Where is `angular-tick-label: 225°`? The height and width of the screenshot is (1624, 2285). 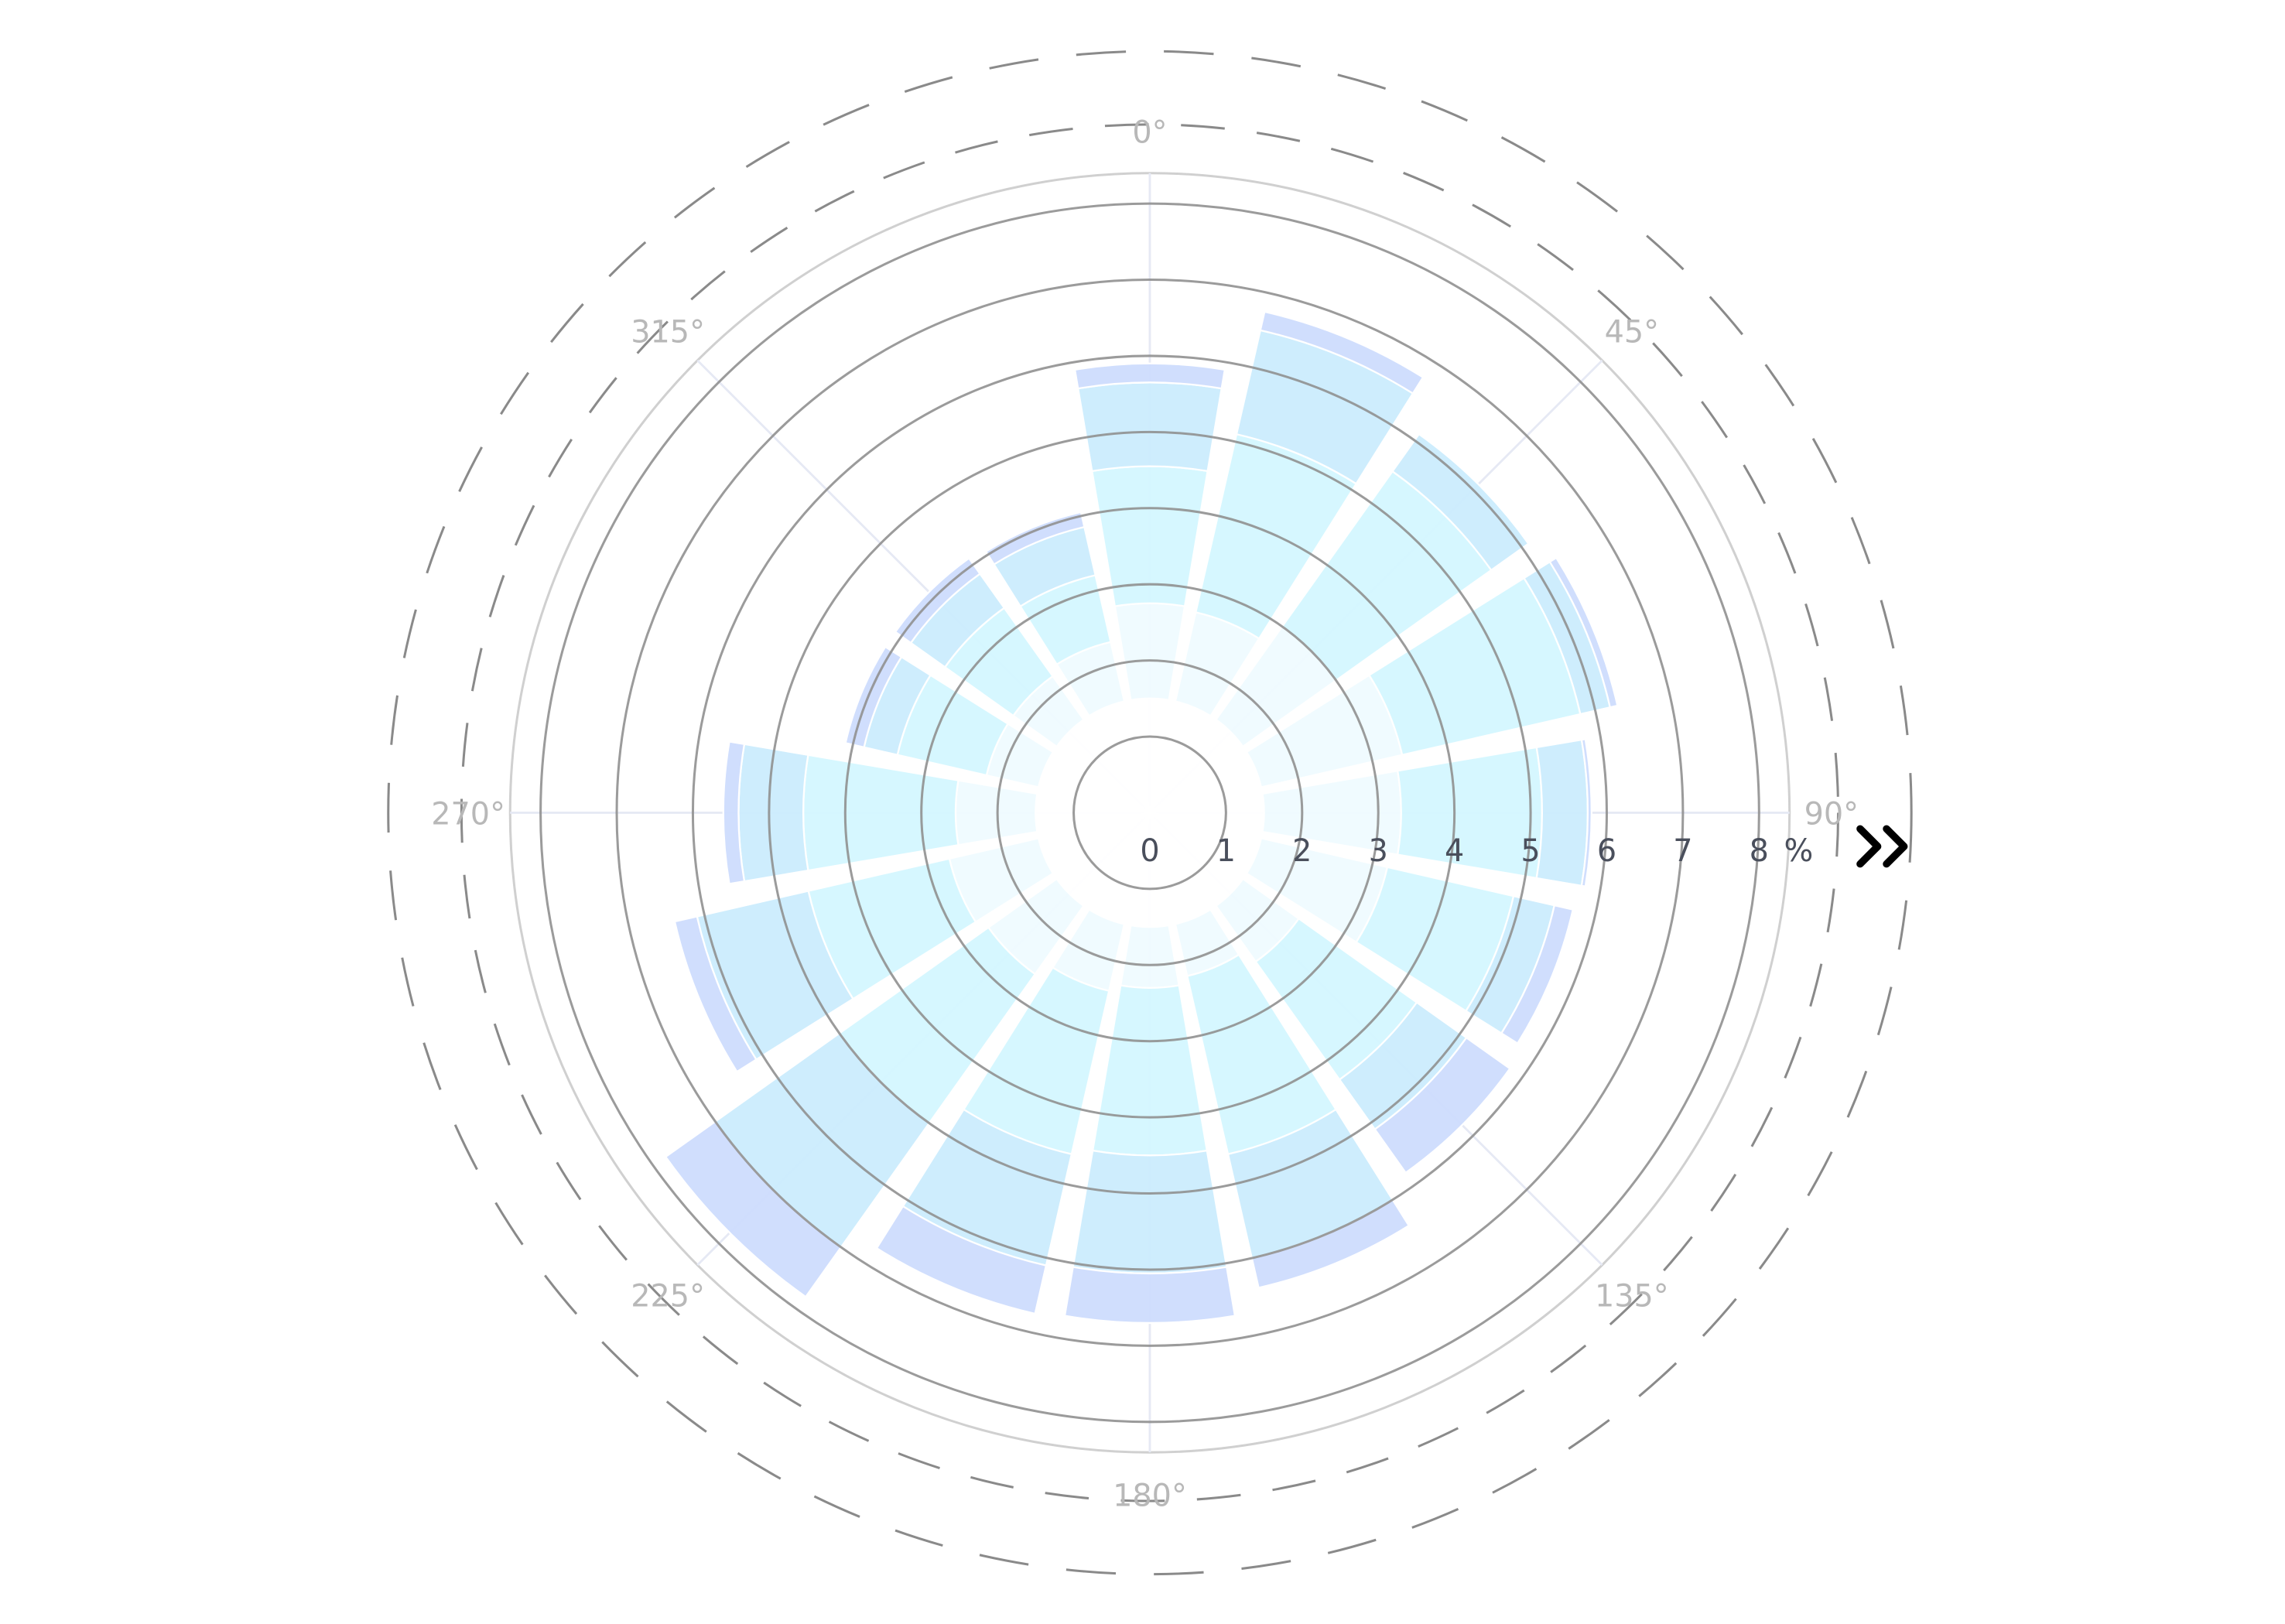 angular-tick-label: 225° is located at coordinates (668, 1296).